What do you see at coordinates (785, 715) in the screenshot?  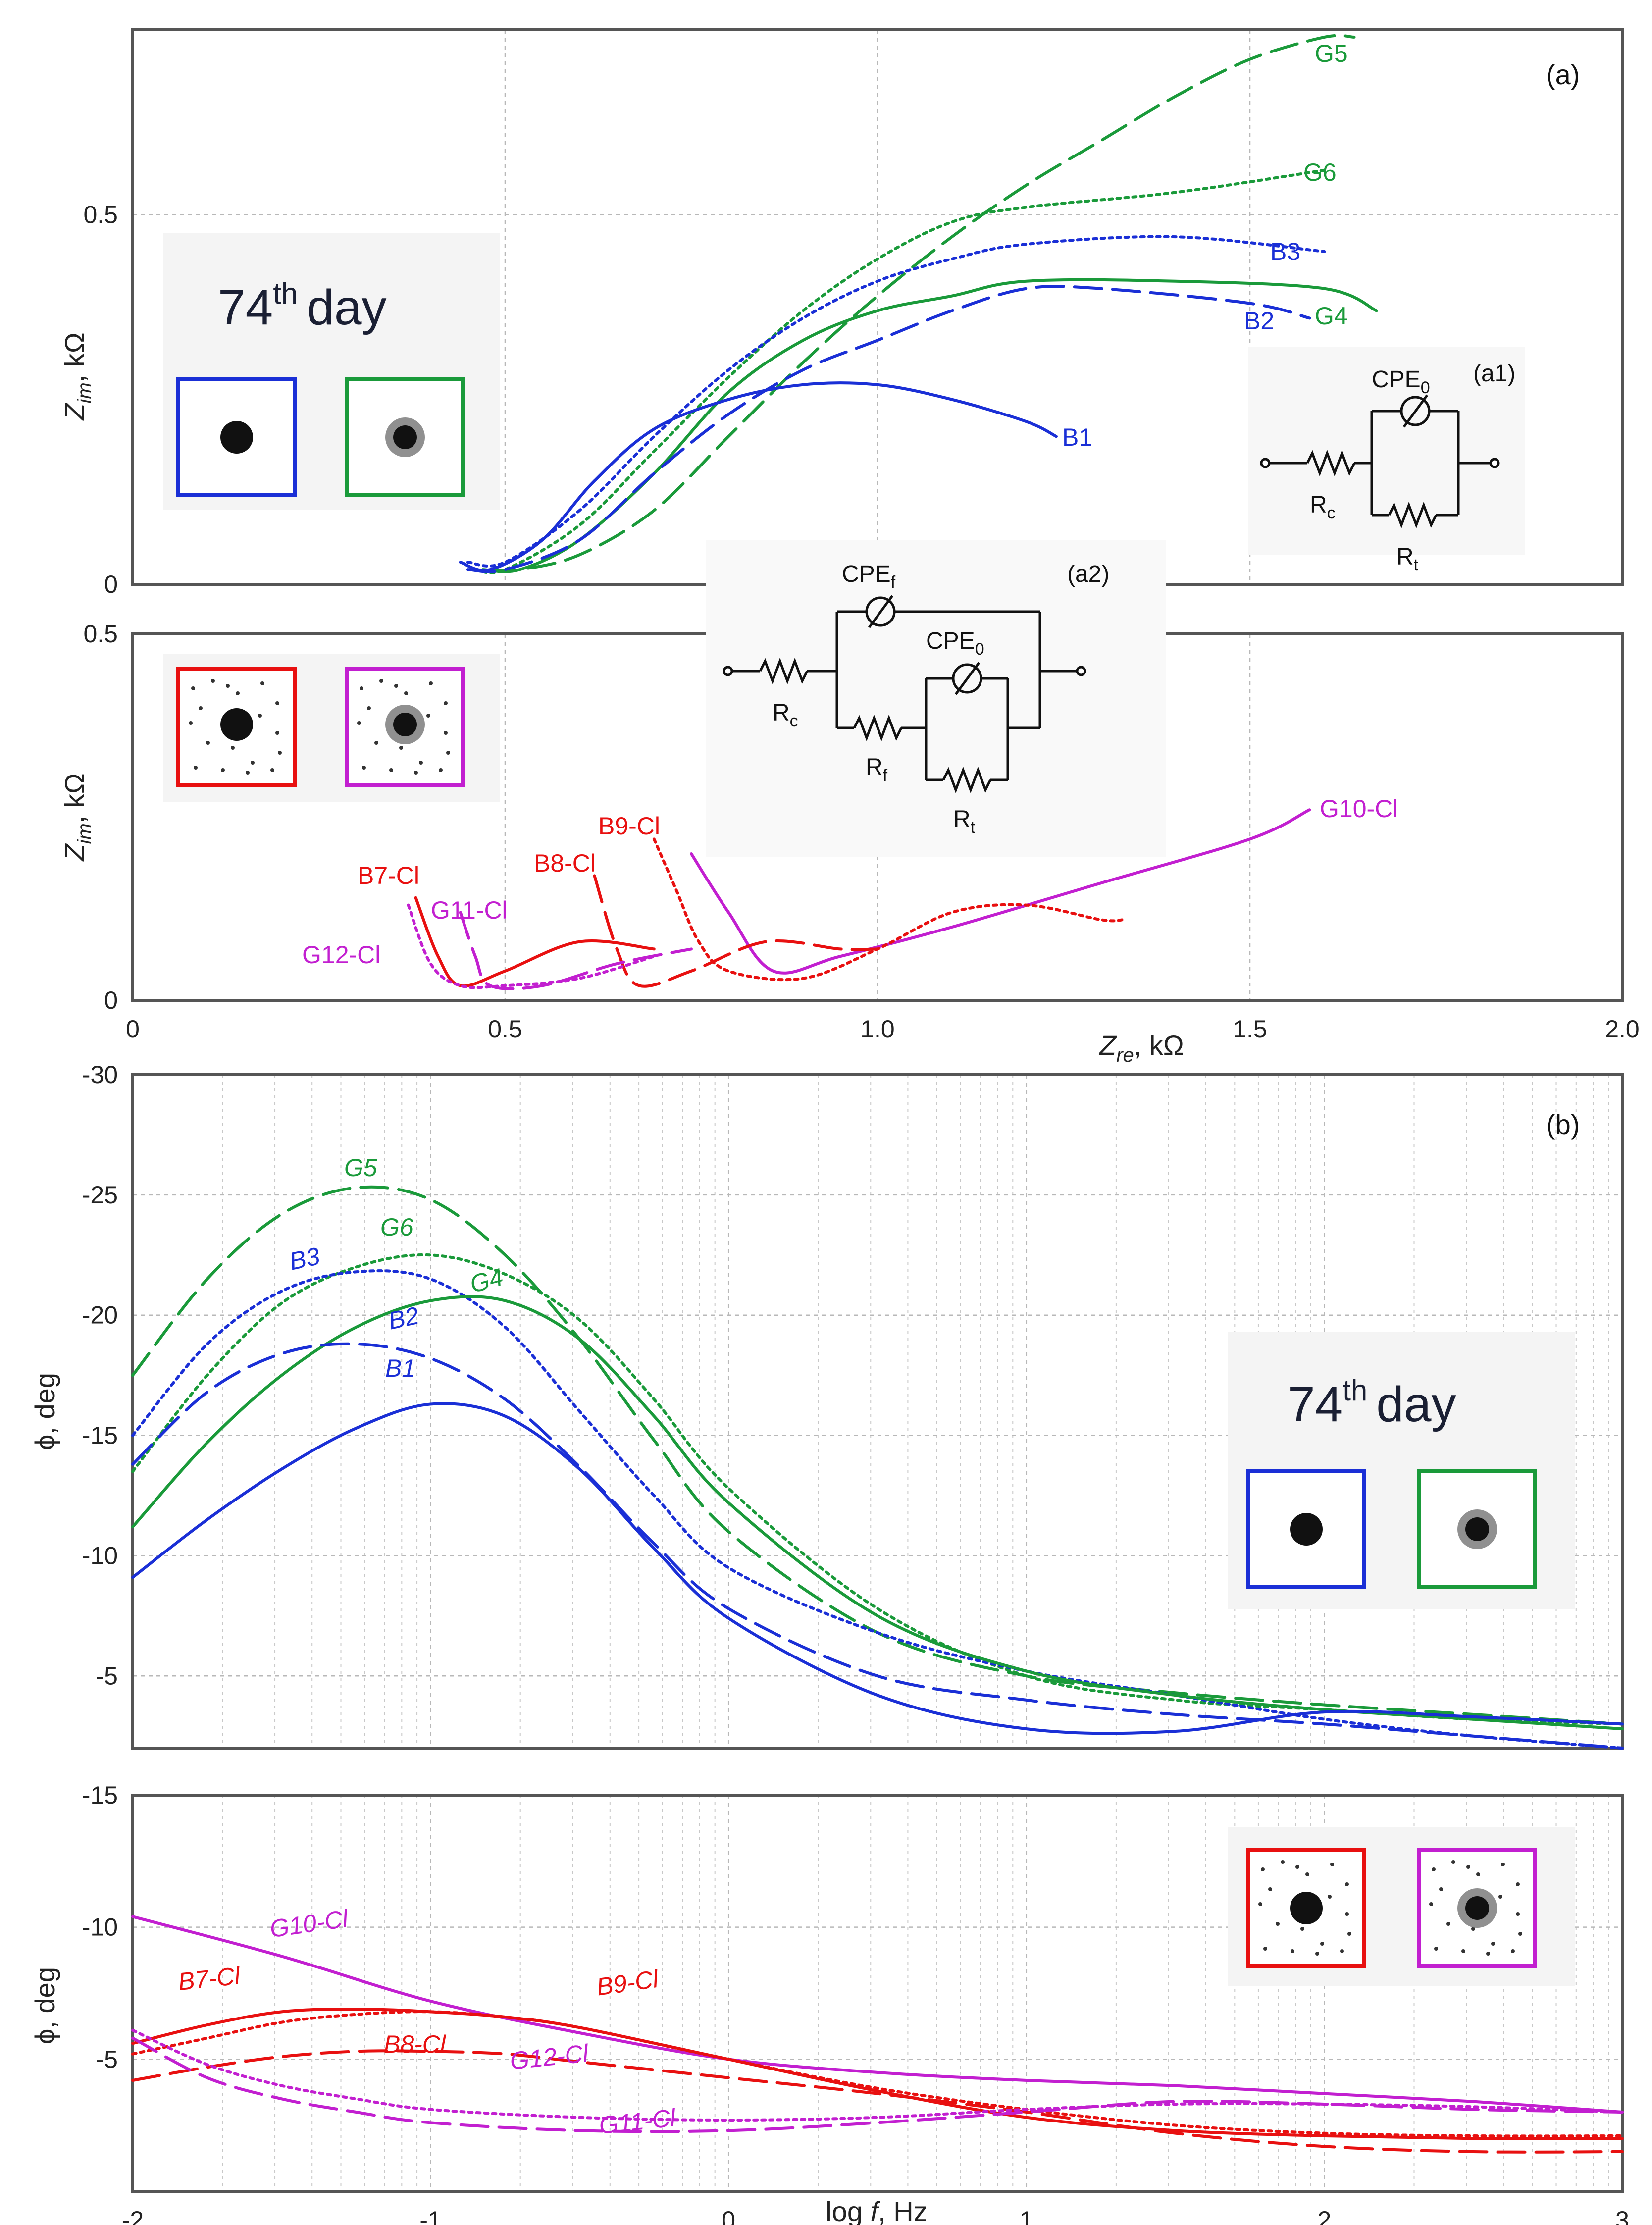 I see `circuit-a2-rc: Rc` at bounding box center [785, 715].